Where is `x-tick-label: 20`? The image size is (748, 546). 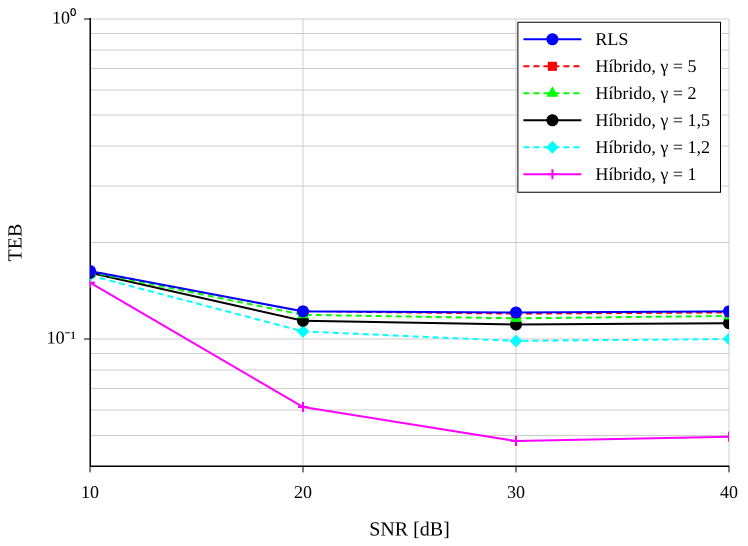
x-tick-label: 20 is located at coordinates (303, 492).